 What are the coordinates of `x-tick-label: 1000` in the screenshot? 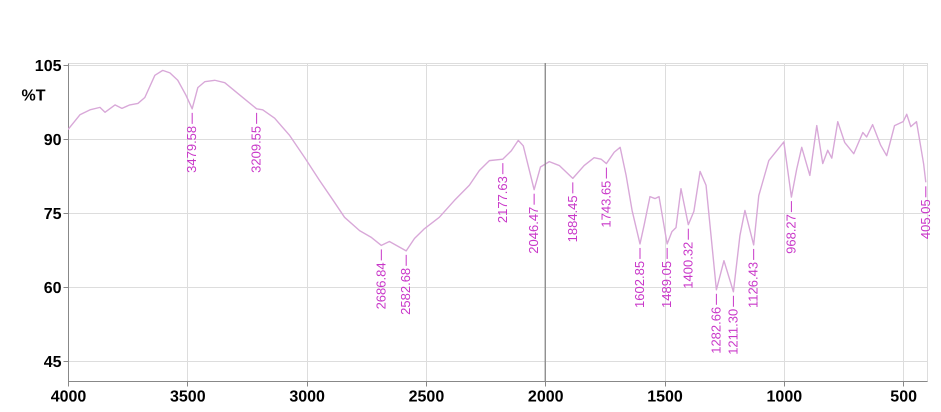 It's located at (784, 397).